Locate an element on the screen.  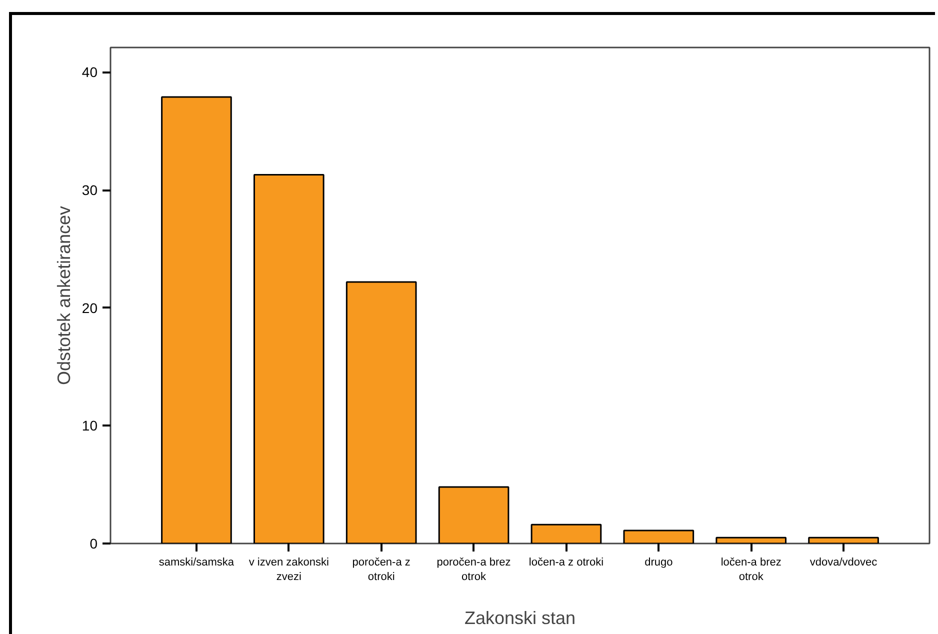
x-tick-label: poročen-a z otroki is located at coordinates (381, 569).